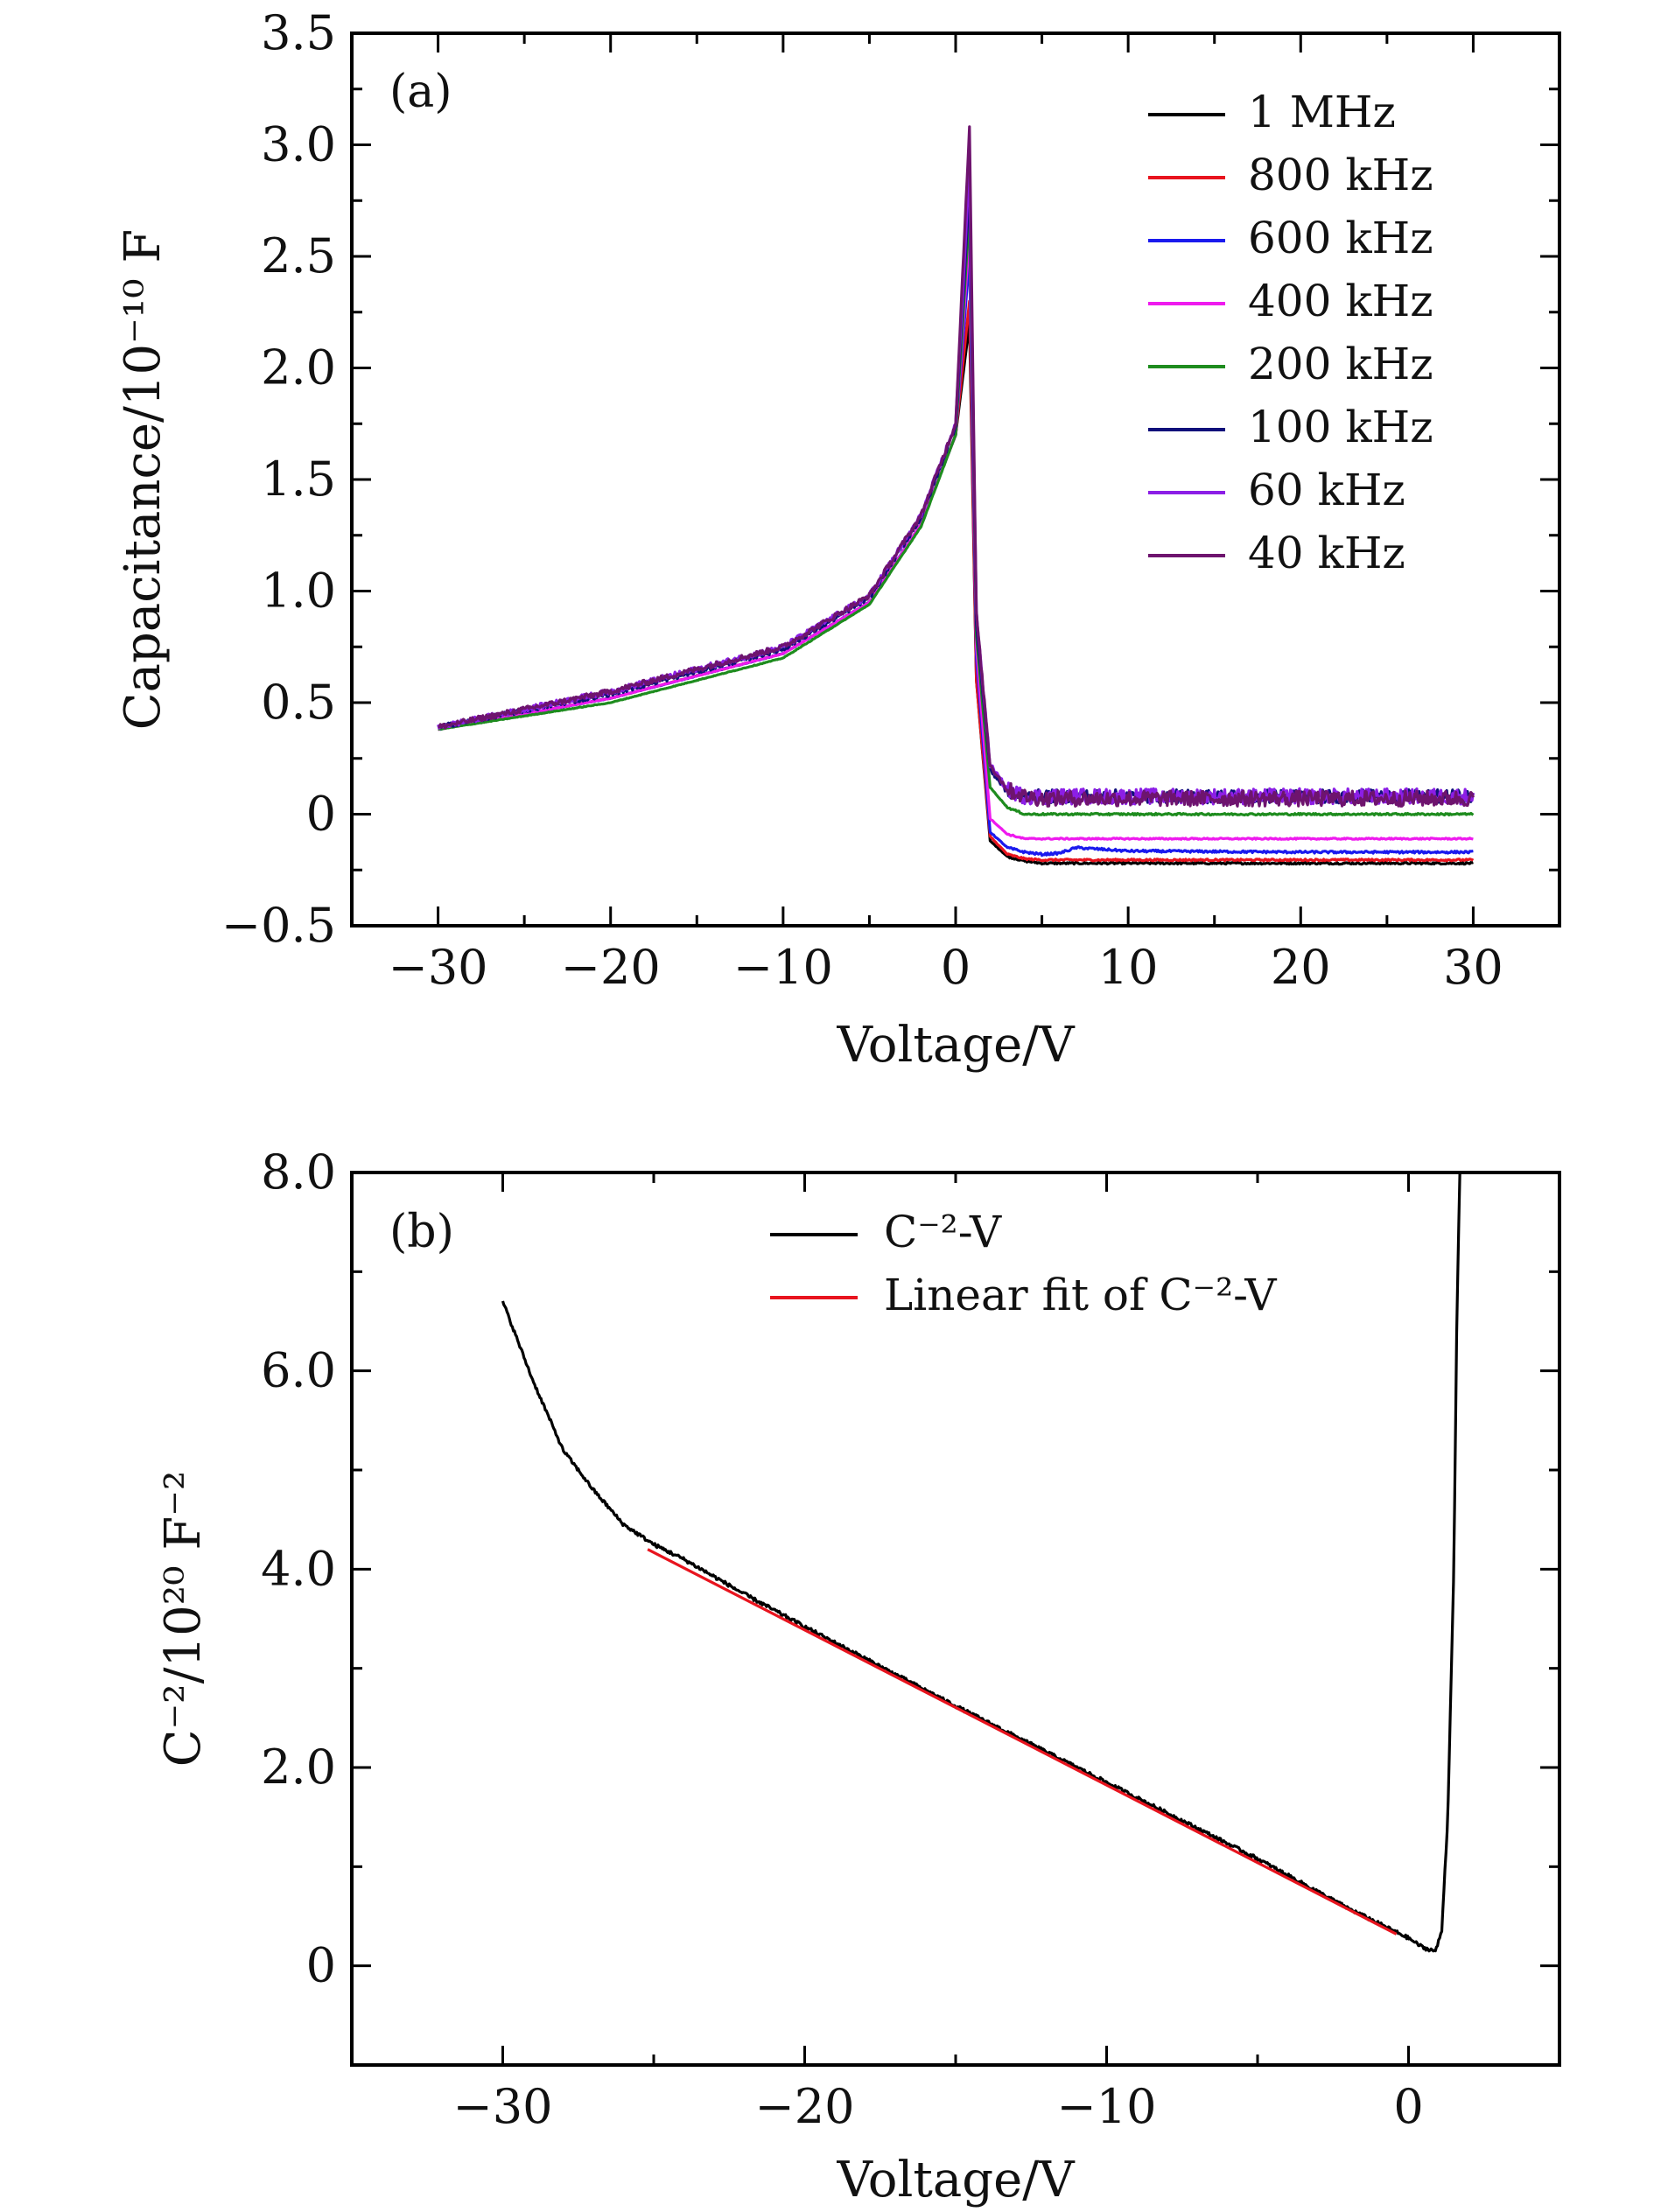 The height and width of the screenshot is (2212, 1654). Describe the element at coordinates (1340, 364) in the screenshot. I see `legend-label: 200 kHz` at that location.